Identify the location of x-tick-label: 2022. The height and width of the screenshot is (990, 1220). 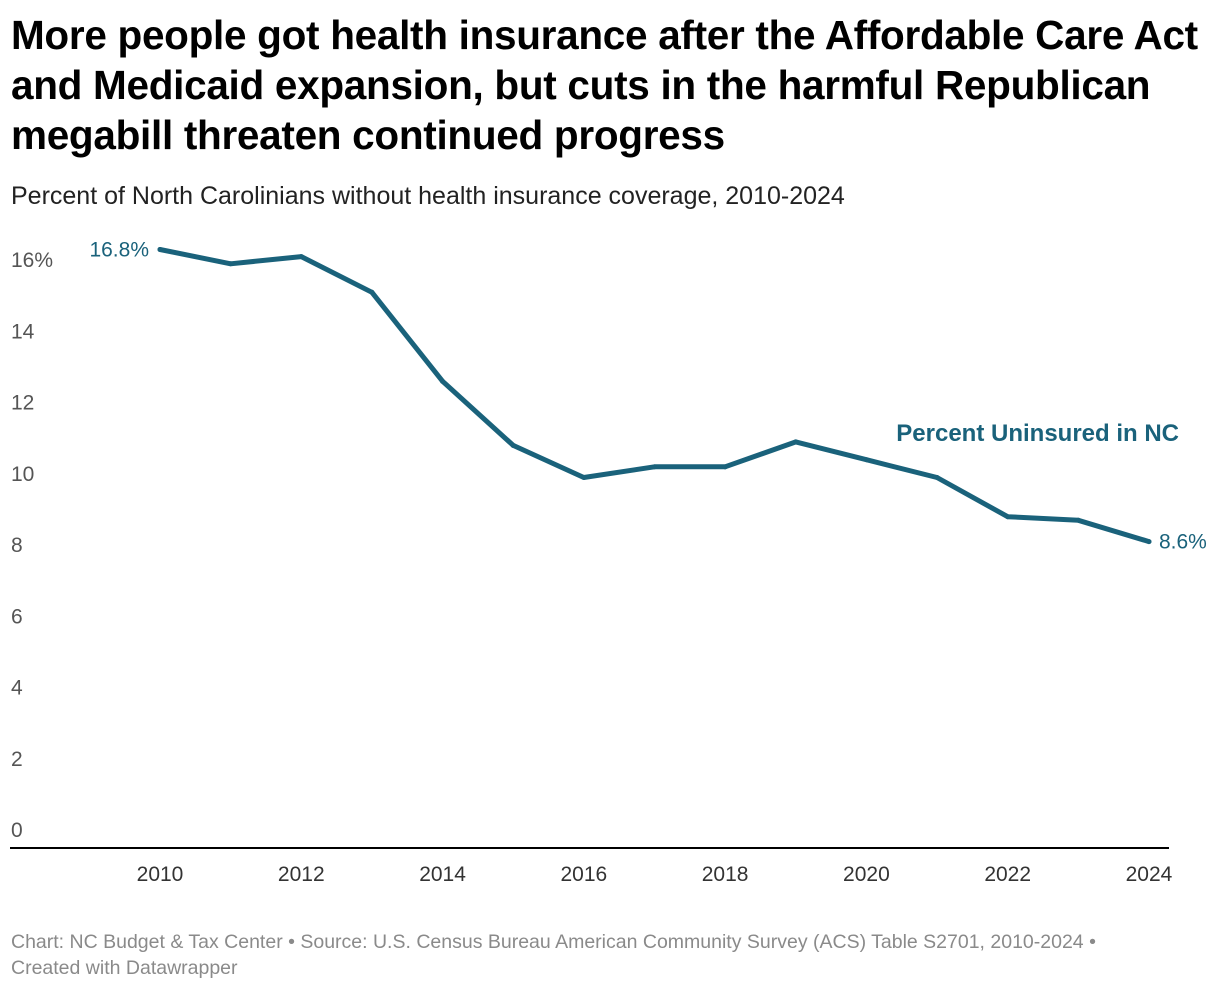
(1007, 874).